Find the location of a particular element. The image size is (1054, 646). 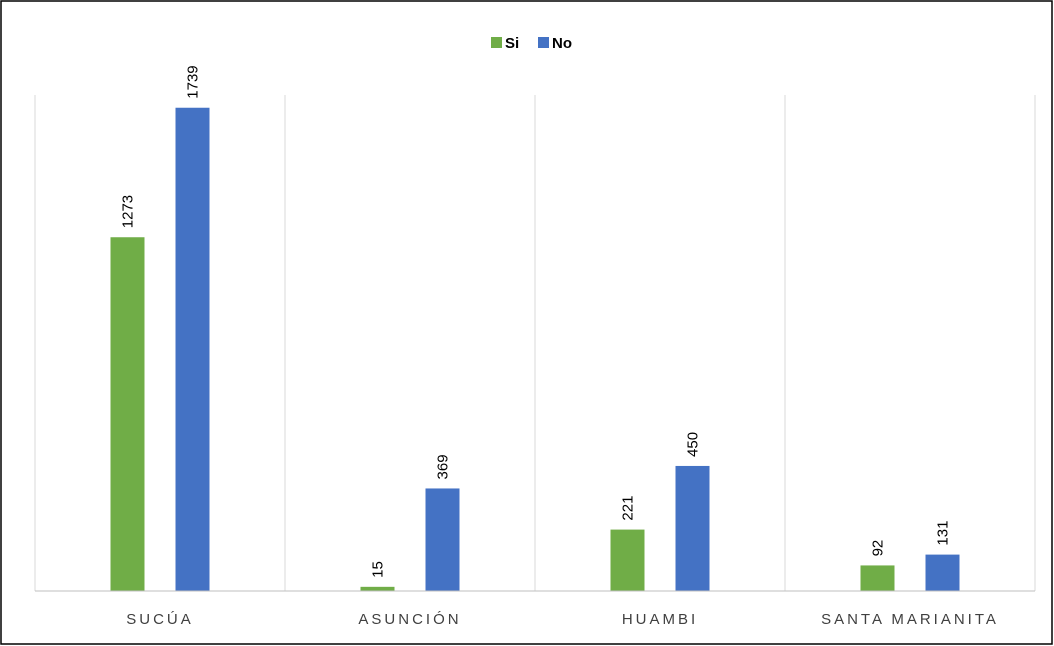

legend-label-no: No is located at coordinates (562, 43).